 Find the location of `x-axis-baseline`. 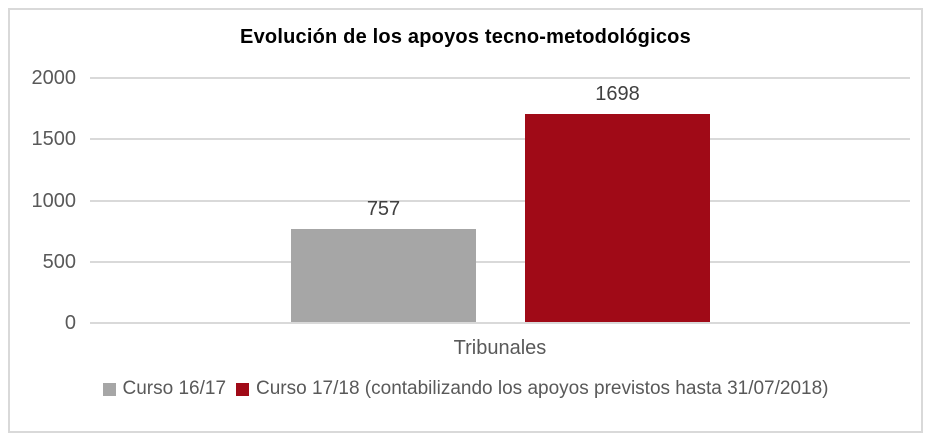

x-axis-baseline is located at coordinates (500, 323).